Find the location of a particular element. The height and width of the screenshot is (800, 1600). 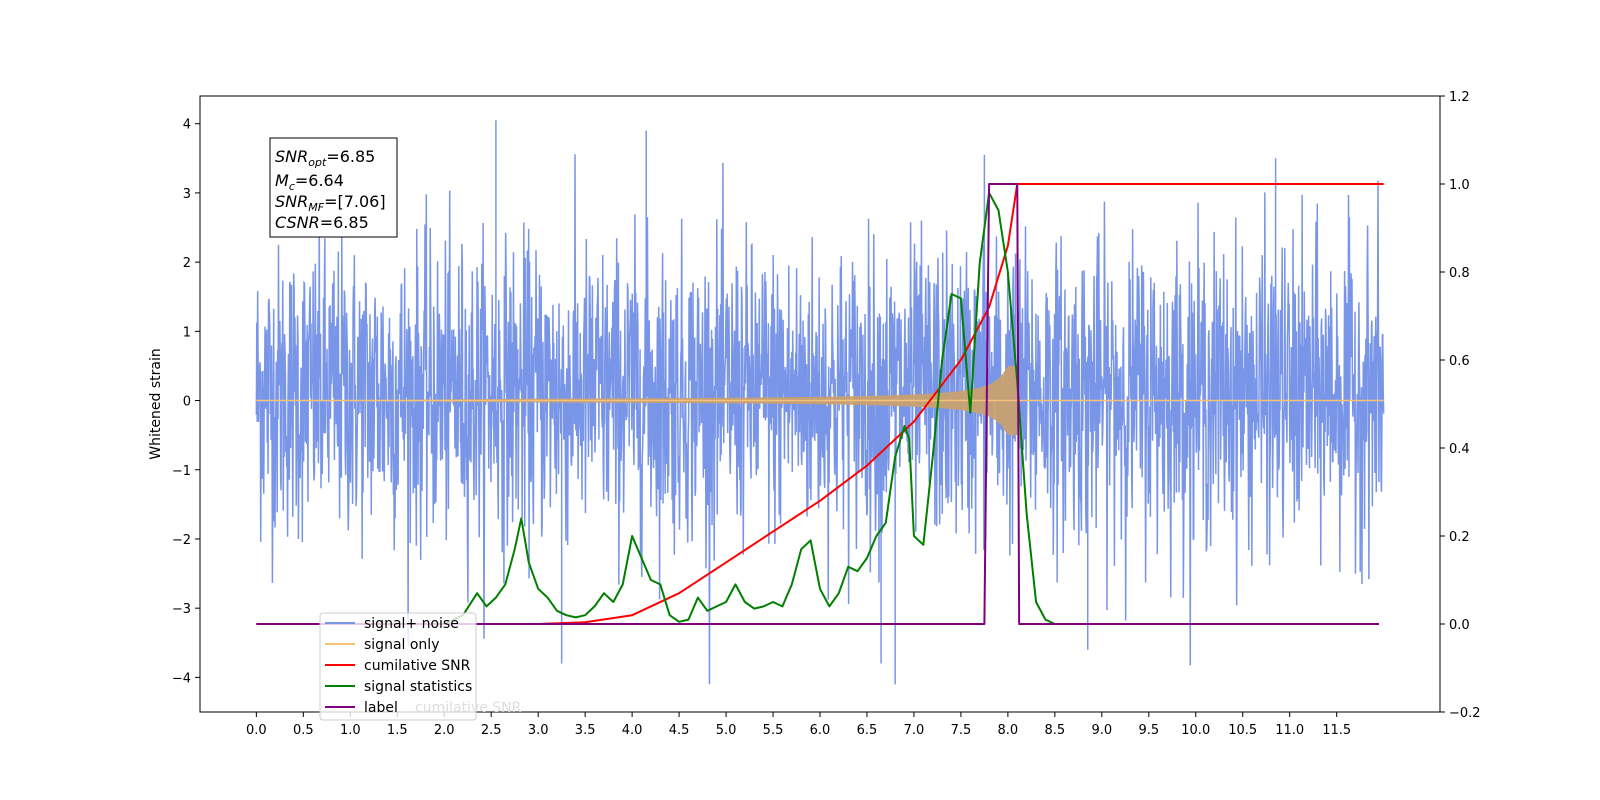

x-tick-label: 9.5 is located at coordinates (1148, 730).